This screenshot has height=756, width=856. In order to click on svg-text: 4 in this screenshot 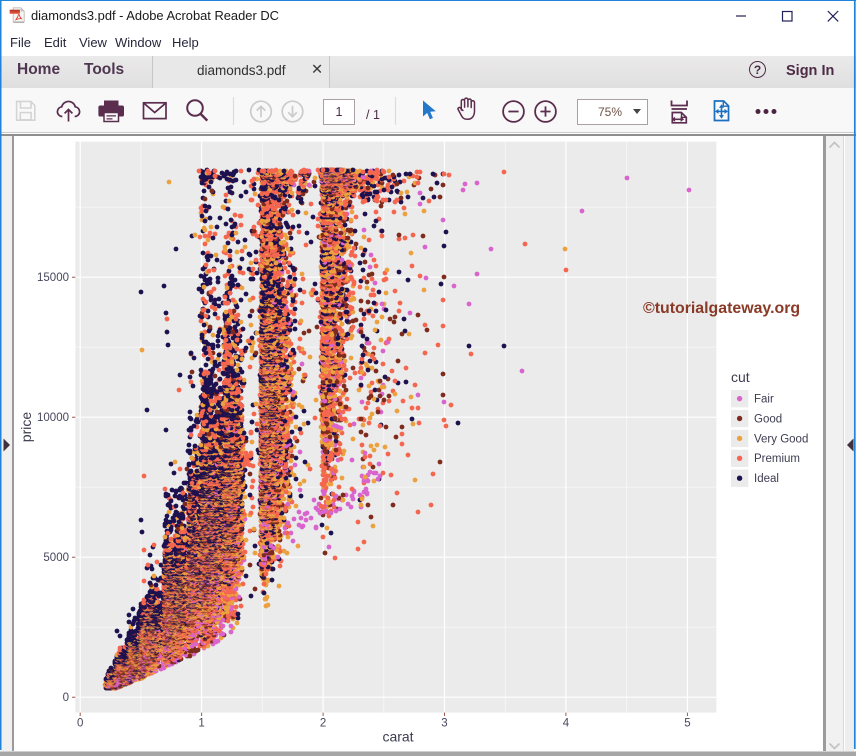, I will do `click(566, 724)`.